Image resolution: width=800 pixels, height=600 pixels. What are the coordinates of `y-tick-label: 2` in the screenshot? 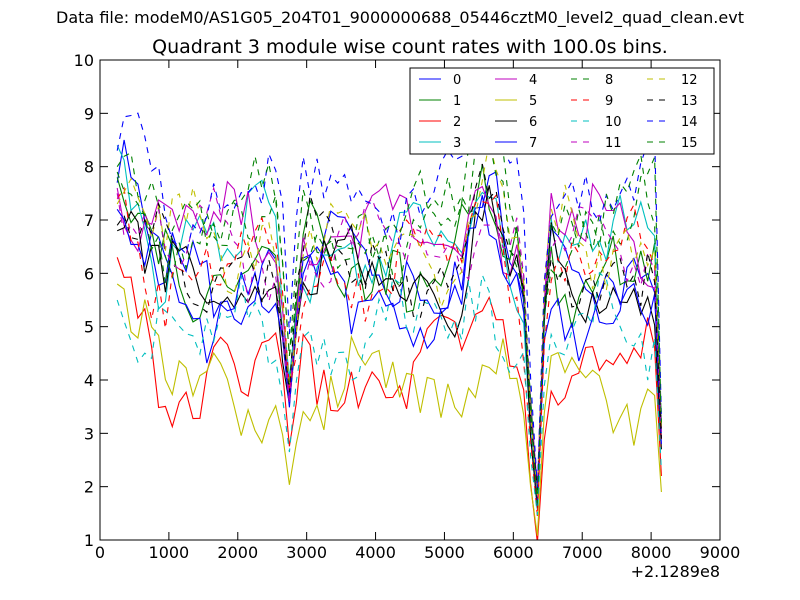 It's located at (89, 487).